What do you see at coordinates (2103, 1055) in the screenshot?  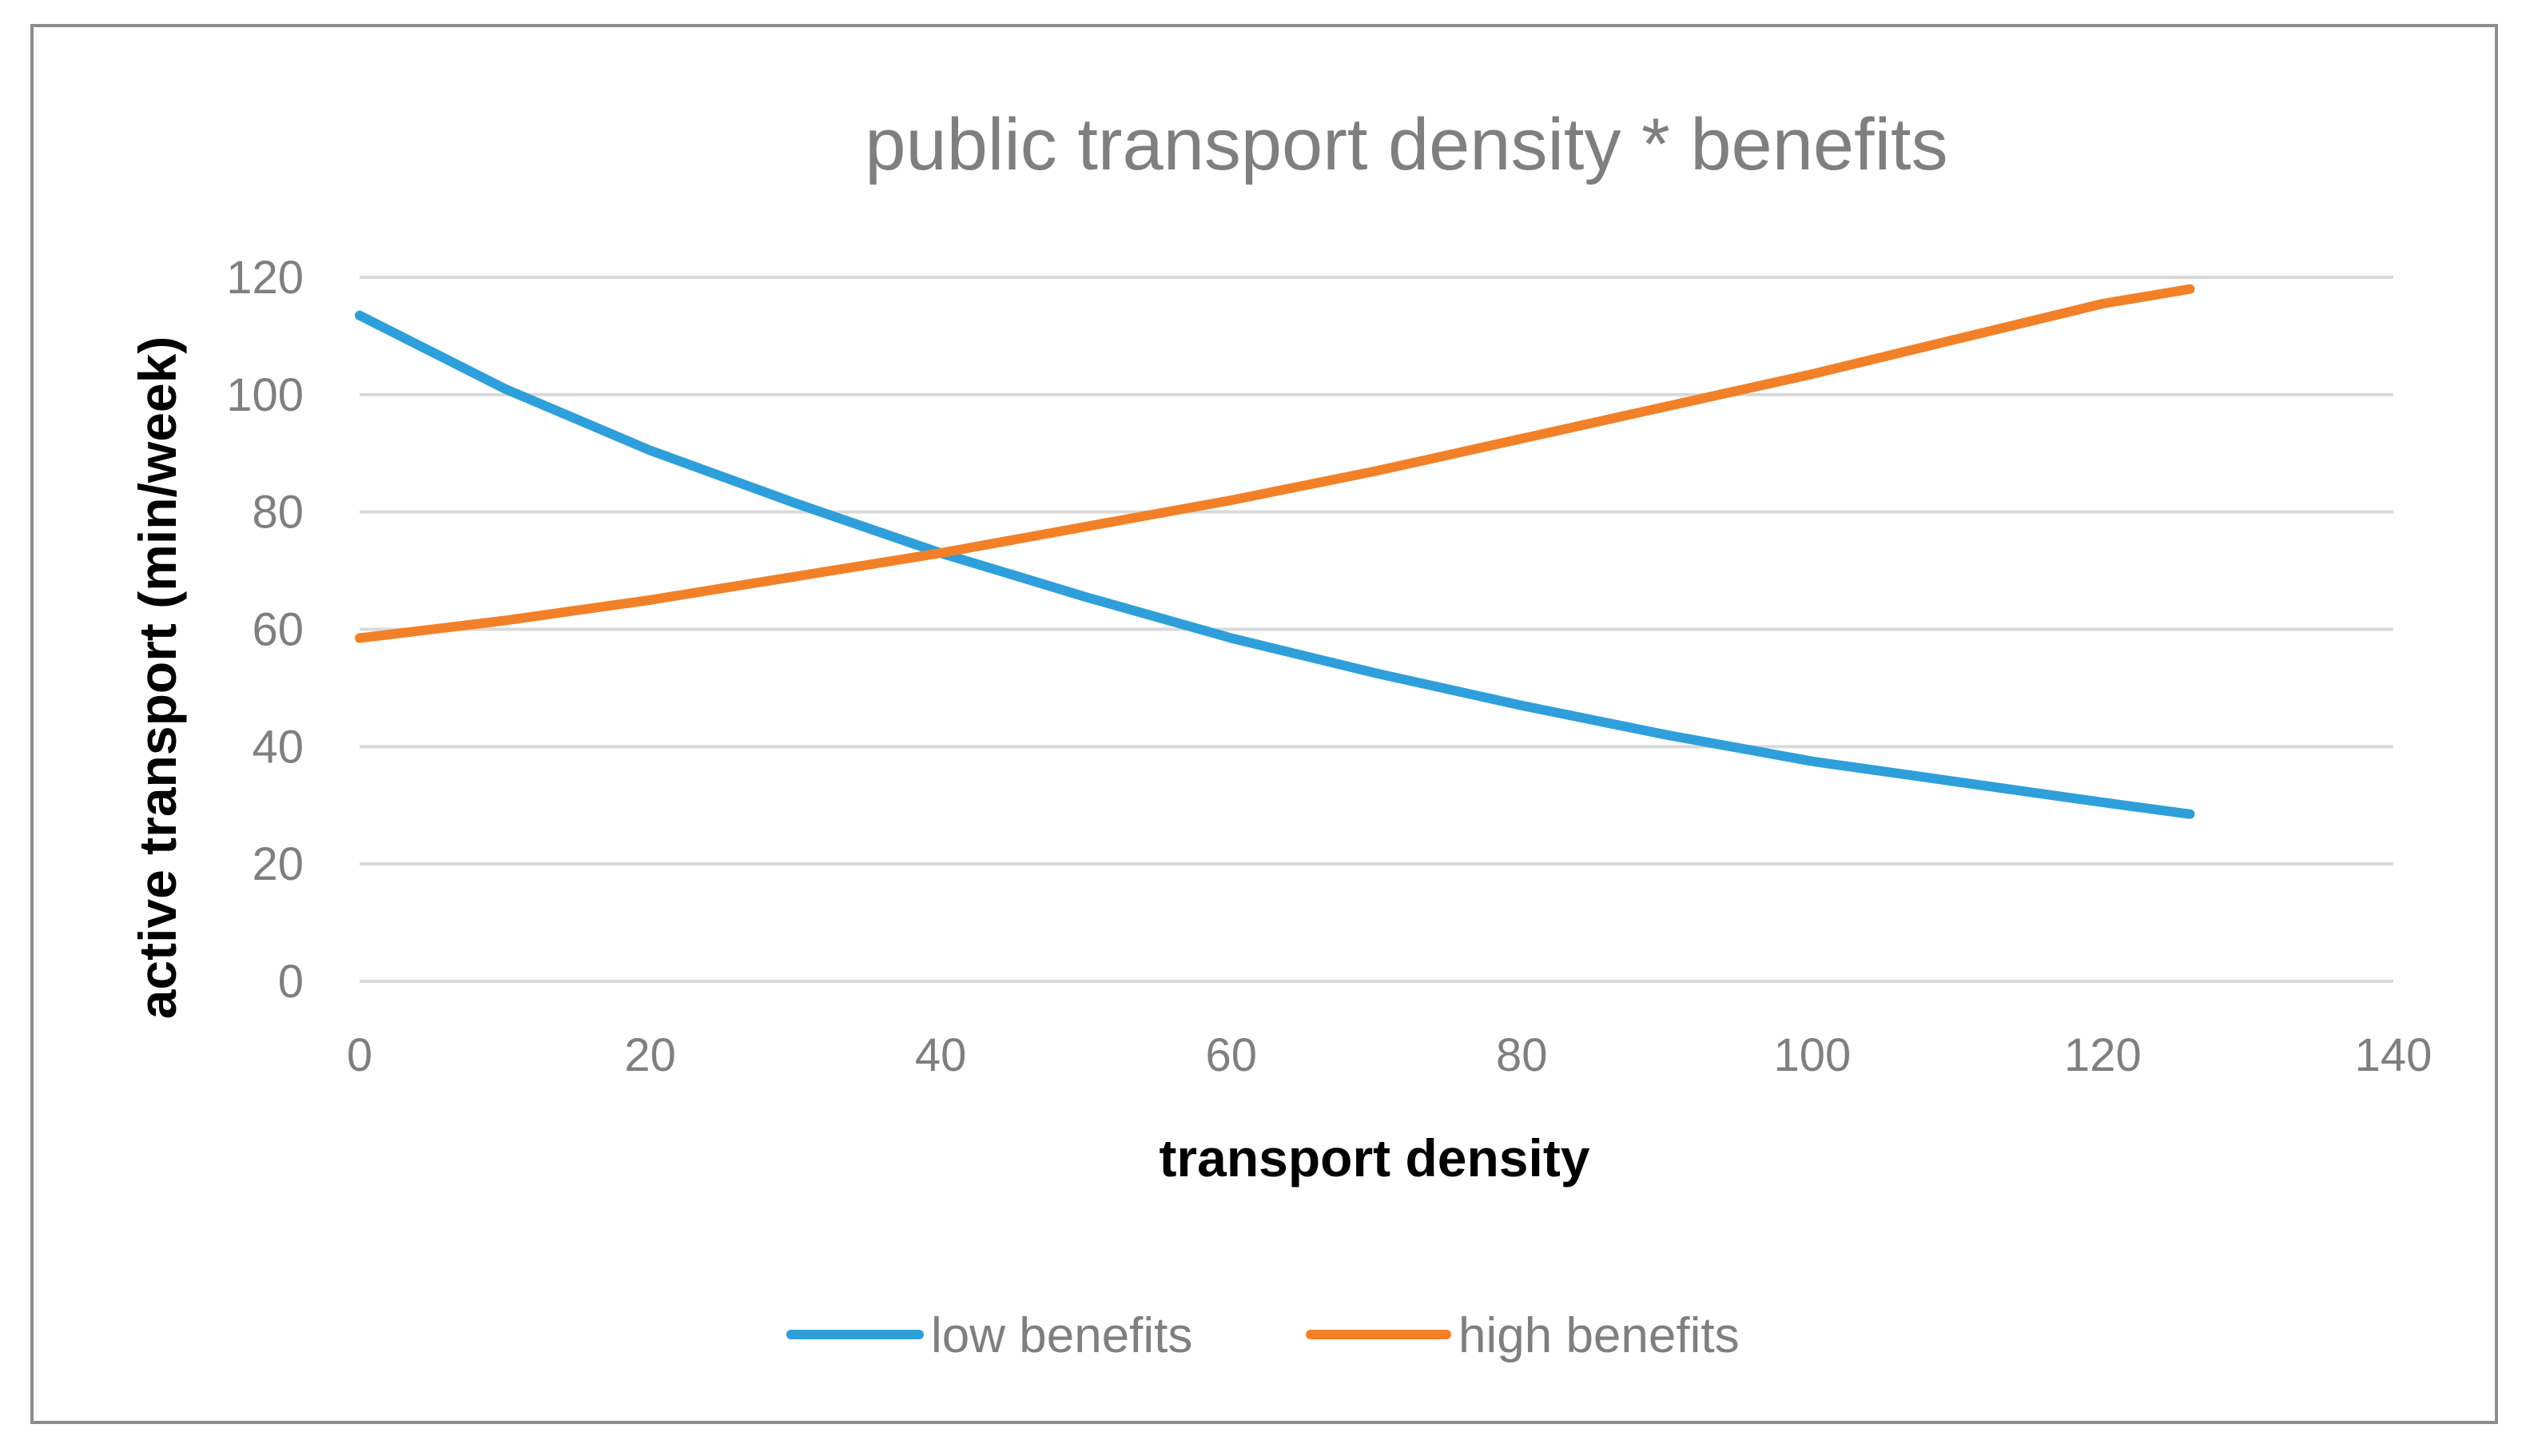 I see `x-tick-label: 120` at bounding box center [2103, 1055].